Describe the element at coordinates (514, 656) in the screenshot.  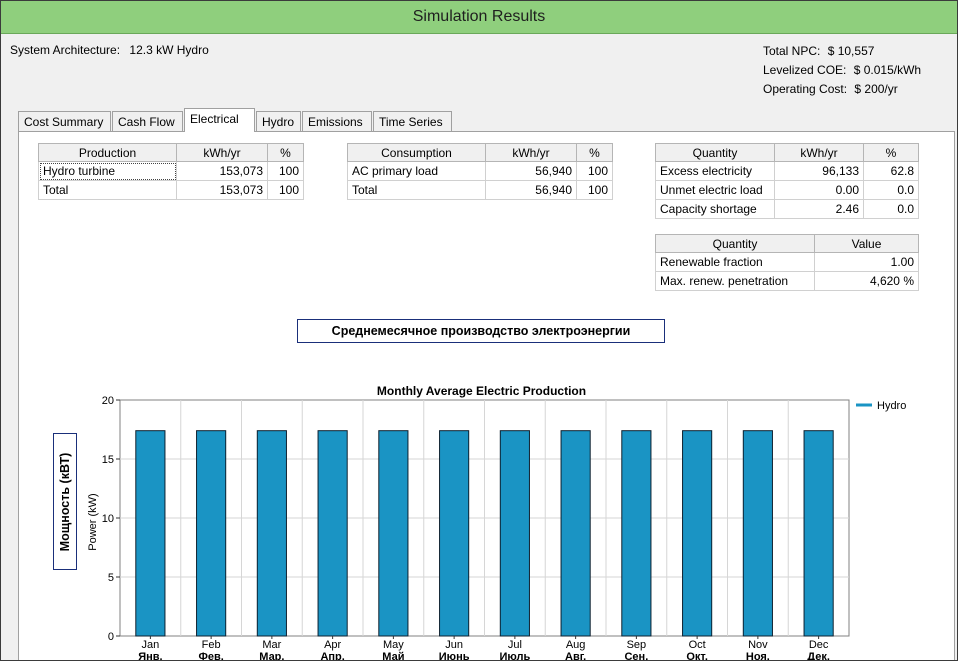
I see `x-tick-label-ru: Июль` at that location.